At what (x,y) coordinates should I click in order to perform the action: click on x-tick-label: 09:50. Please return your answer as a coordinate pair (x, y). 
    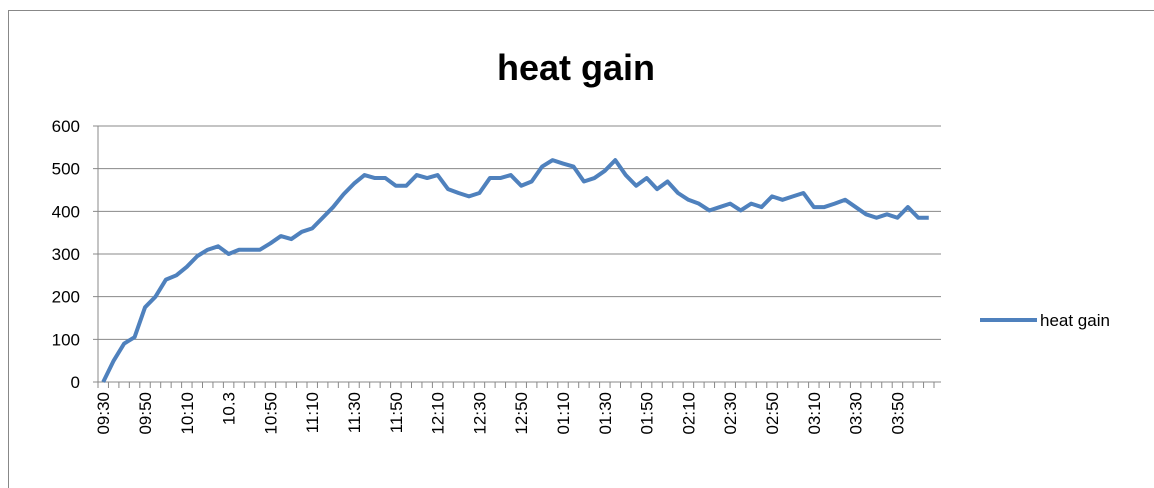
    Looking at the image, I should click on (145, 413).